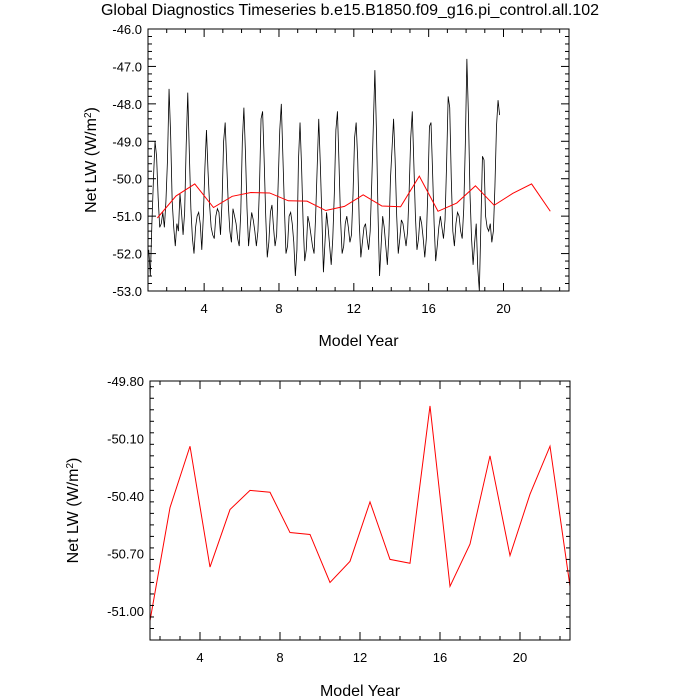 This screenshot has height=700, width=700. I want to click on y-tick-label: -48.0, so click(127, 104).